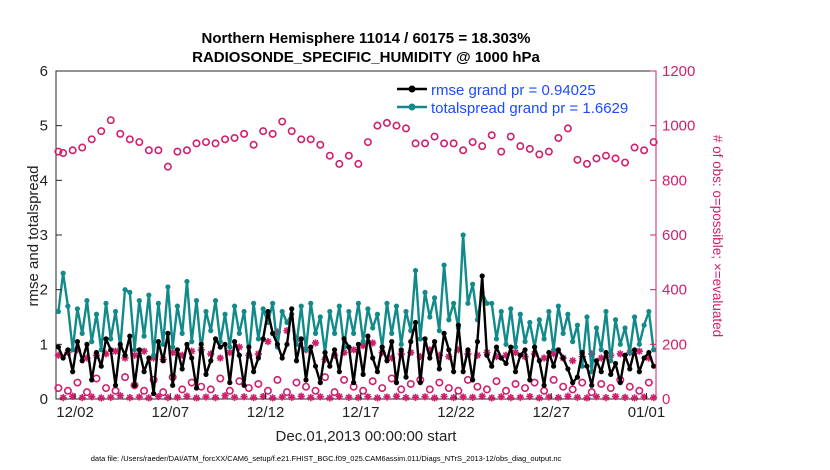 This screenshot has width=830, height=470. I want to click on y-tick-label: 0, so click(44, 399).